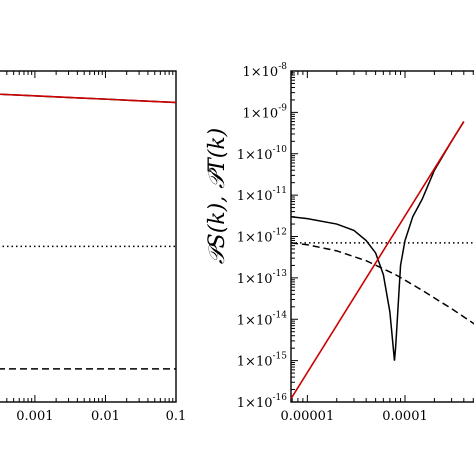 This screenshot has width=474, height=474. What do you see at coordinates (382, 283) in the screenshot?
I see `right-series-line-3-dashed` at bounding box center [382, 283].